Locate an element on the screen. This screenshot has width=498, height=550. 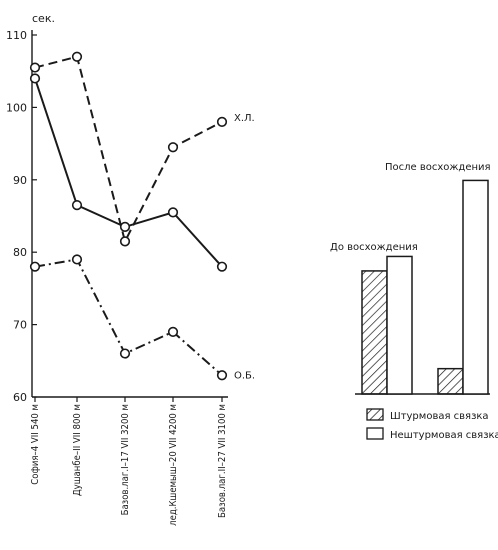
legend-label: Нештурмовая связка is located at coordinates (444, 435).